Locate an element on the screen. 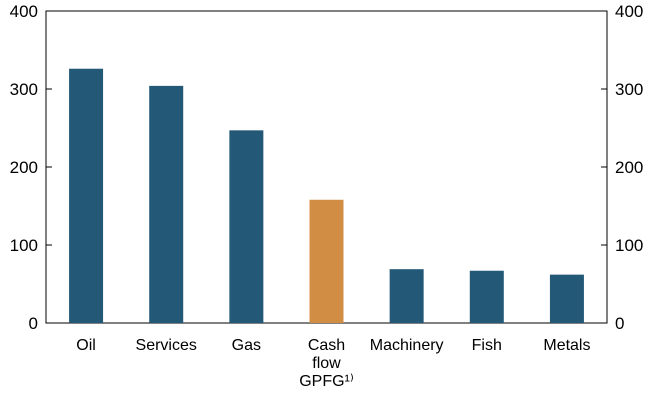 The image size is (659, 399). right-y-tick-label: 100 is located at coordinates (629, 245).